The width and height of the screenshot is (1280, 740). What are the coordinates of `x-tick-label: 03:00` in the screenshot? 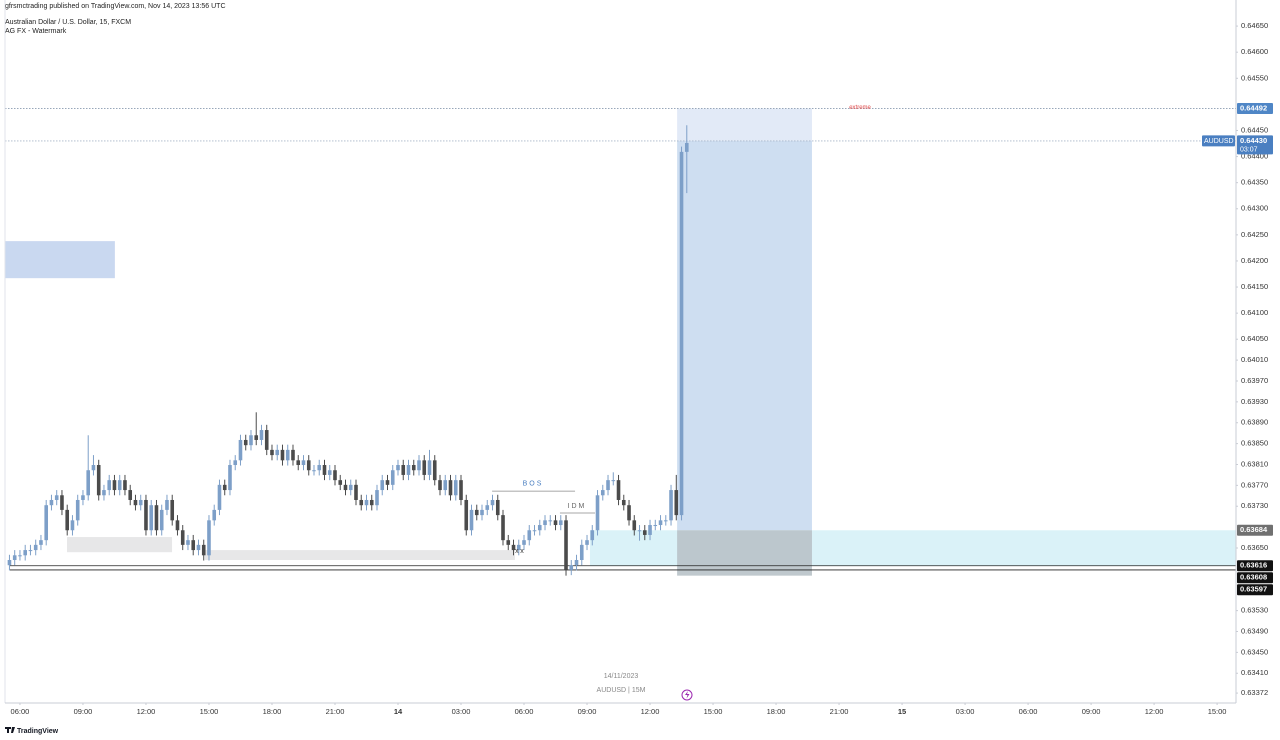 It's located at (461, 711).